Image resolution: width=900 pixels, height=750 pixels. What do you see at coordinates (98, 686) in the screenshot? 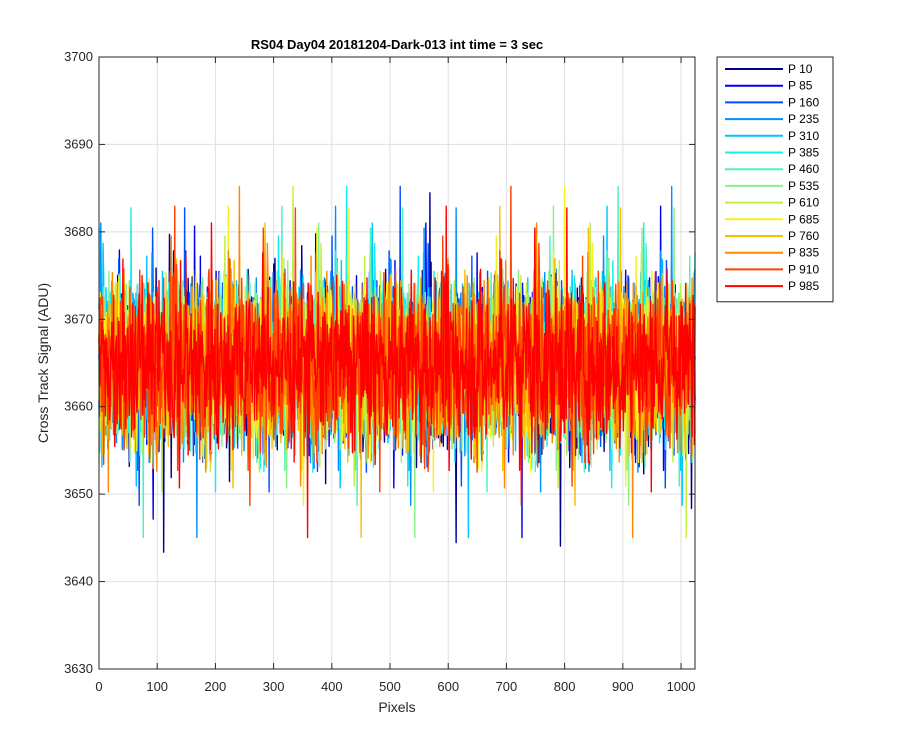
I see `x-tick-label: 0` at bounding box center [98, 686].